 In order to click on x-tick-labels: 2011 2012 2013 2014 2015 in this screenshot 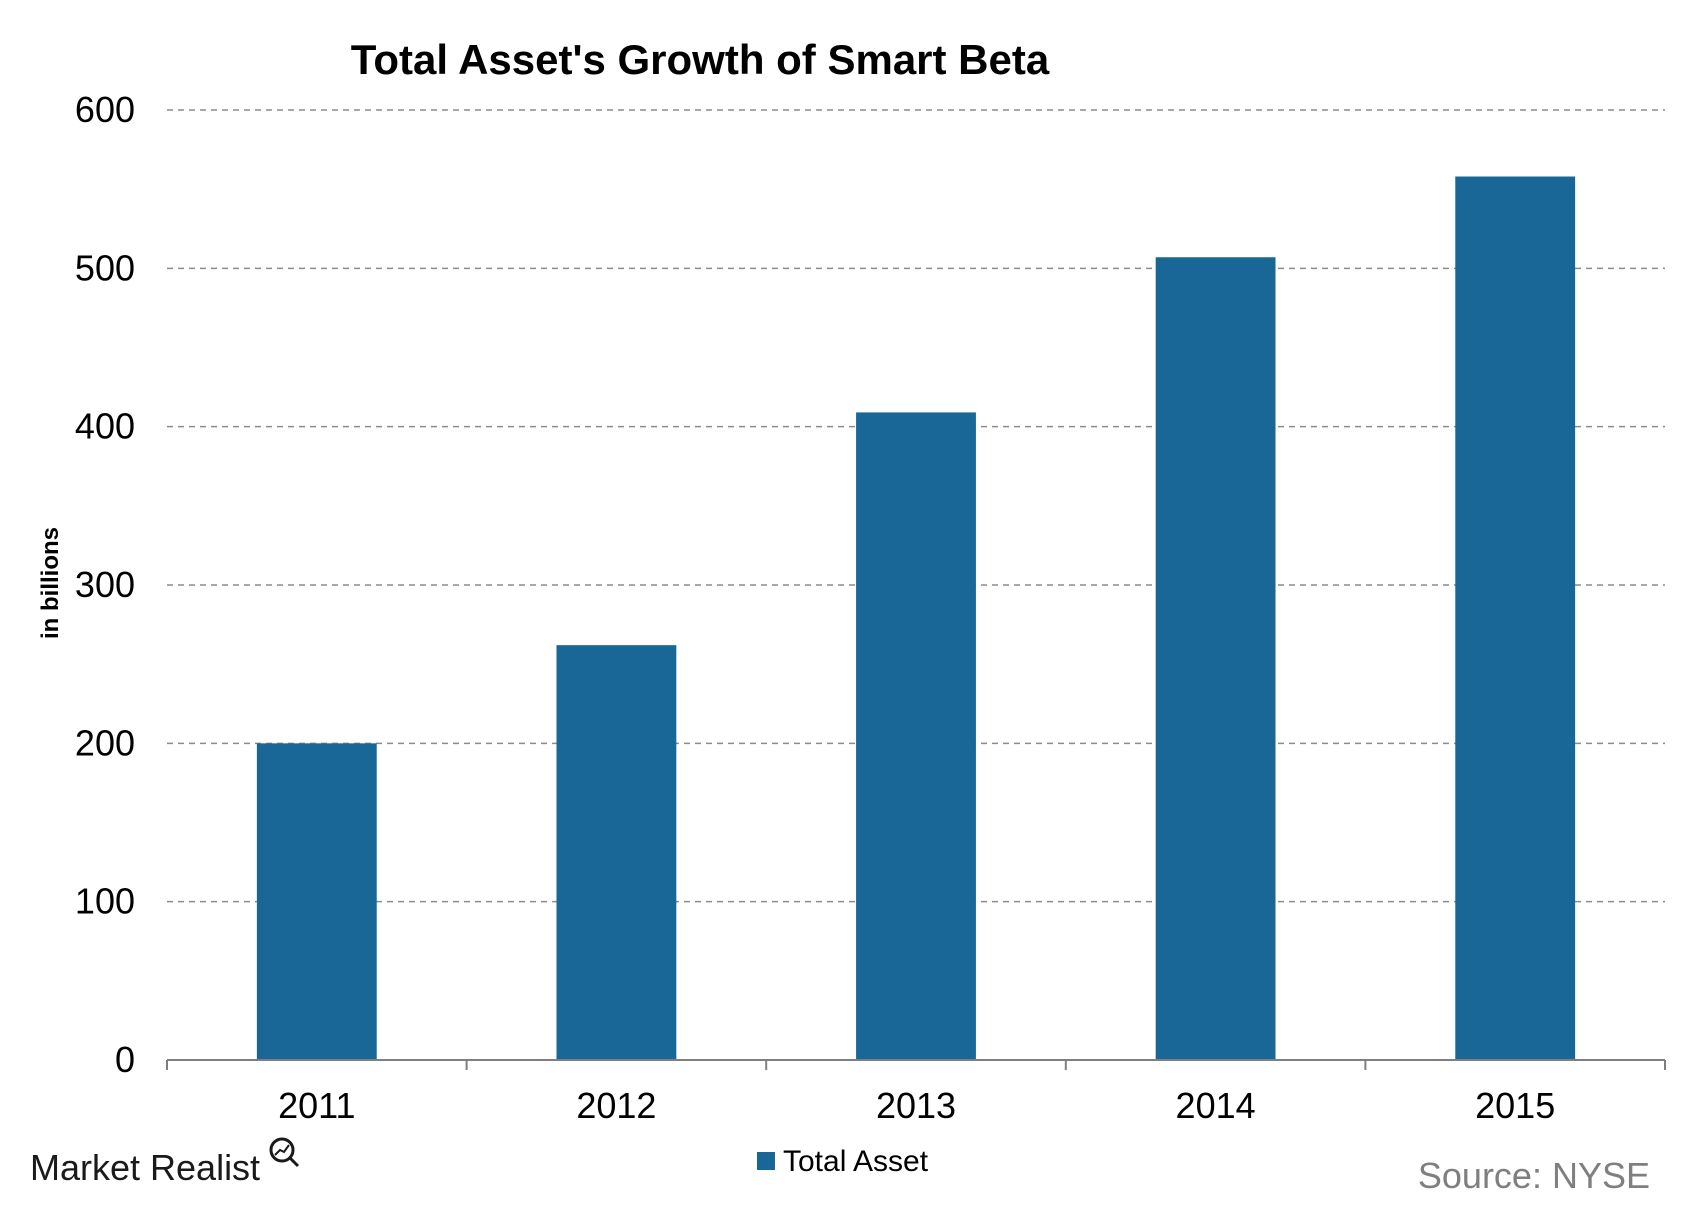, I will do `click(916, 1105)`.